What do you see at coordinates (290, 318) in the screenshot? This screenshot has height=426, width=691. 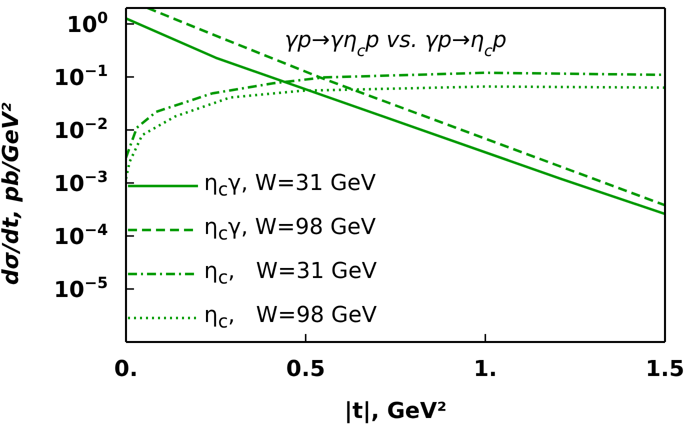 I see `legend-label: η$_{c}$, W=98 GeV` at bounding box center [290, 318].